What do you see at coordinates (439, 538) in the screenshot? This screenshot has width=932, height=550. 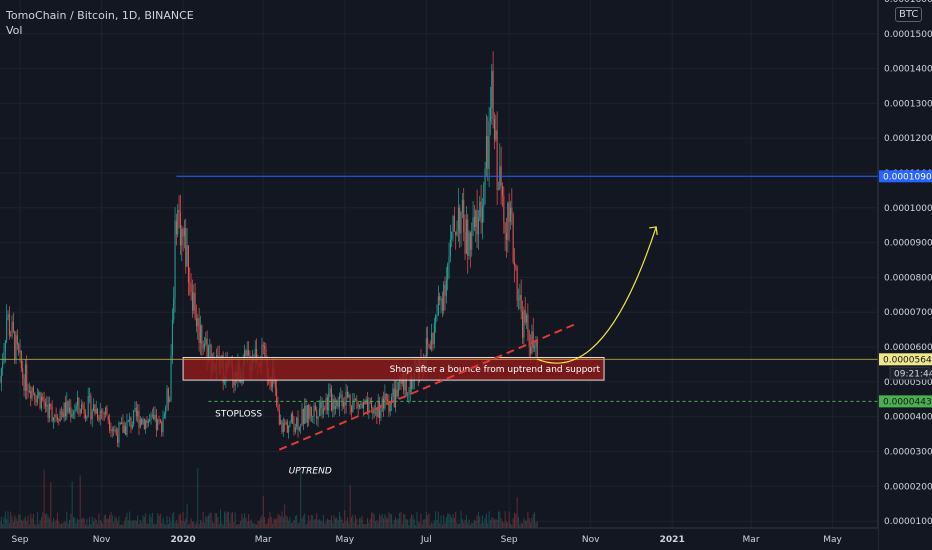 I see `time-axis: Sep Nov 2020 Mar May Jul Sep Nov 2021 Mar May` at bounding box center [439, 538].